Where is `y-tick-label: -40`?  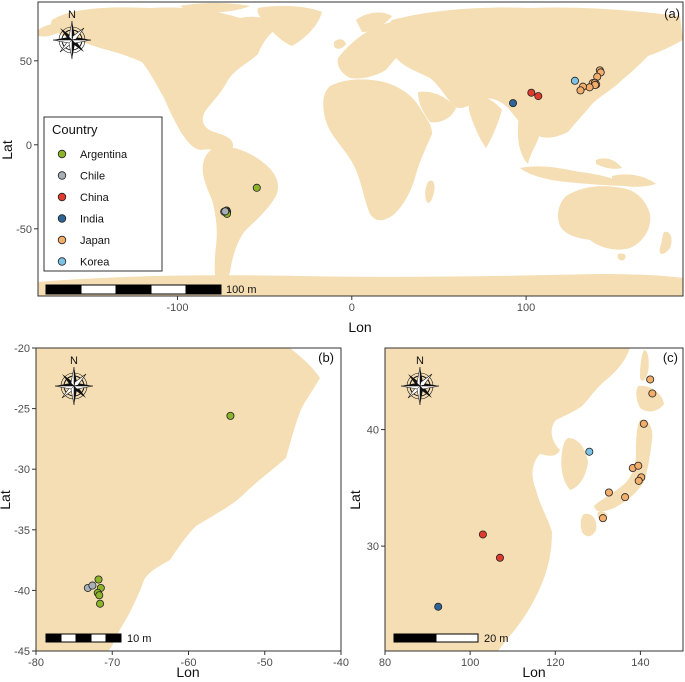
y-tick-label: -40 is located at coordinates (22, 591).